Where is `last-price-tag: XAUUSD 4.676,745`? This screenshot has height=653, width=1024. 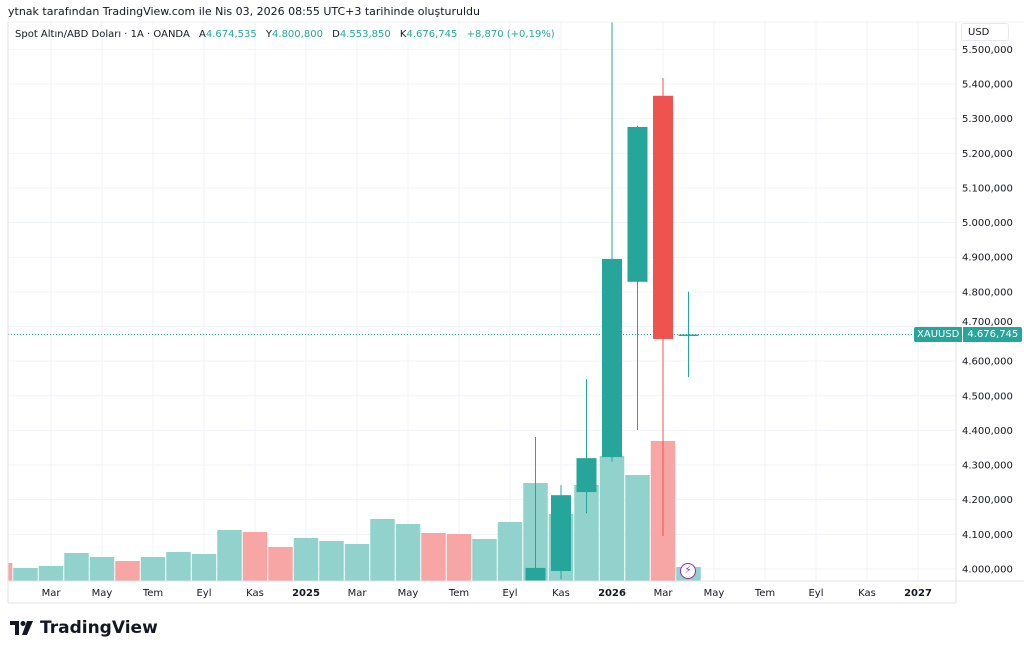 last-price-tag: XAUUSD 4.676,745 is located at coordinates (968, 335).